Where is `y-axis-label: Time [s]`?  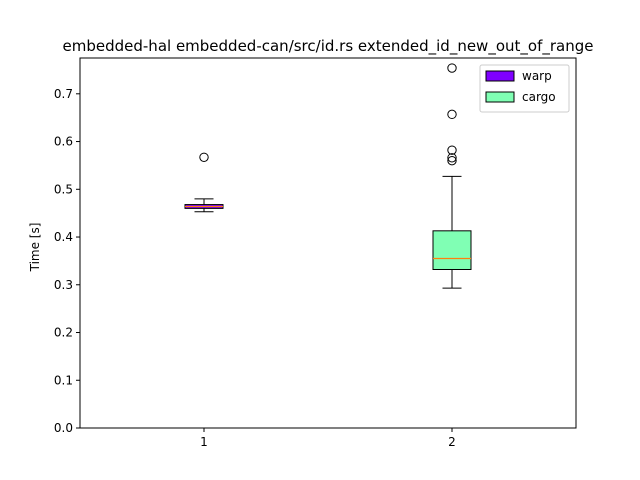
y-axis-label: Time [s] is located at coordinates (35, 248).